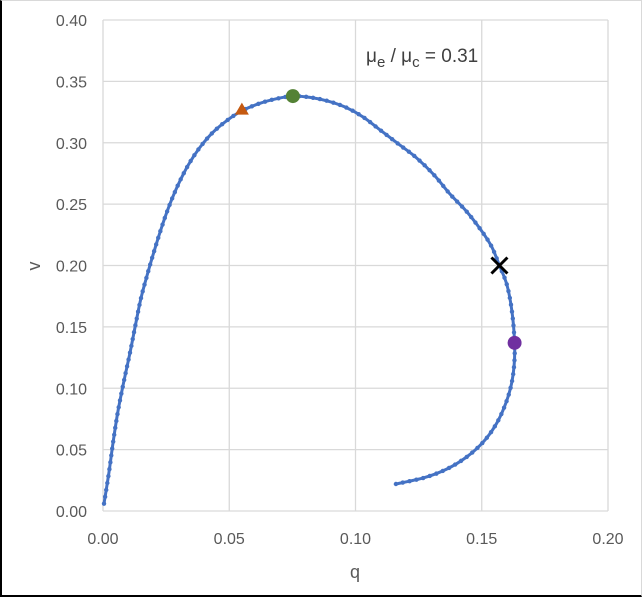 This screenshot has width=644, height=599. I want to click on mu-c-subscript: c, so click(416, 62).